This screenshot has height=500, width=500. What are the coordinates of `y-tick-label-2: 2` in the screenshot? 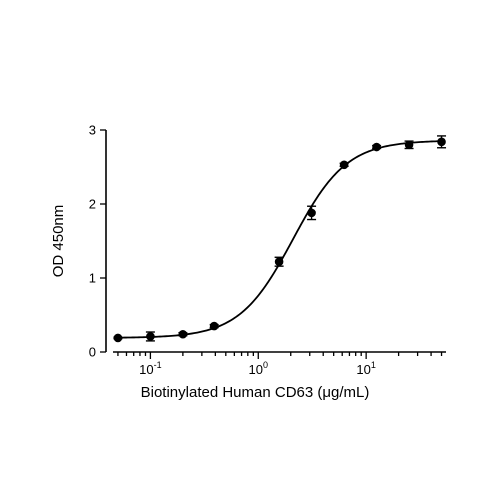 It's located at (92, 204).